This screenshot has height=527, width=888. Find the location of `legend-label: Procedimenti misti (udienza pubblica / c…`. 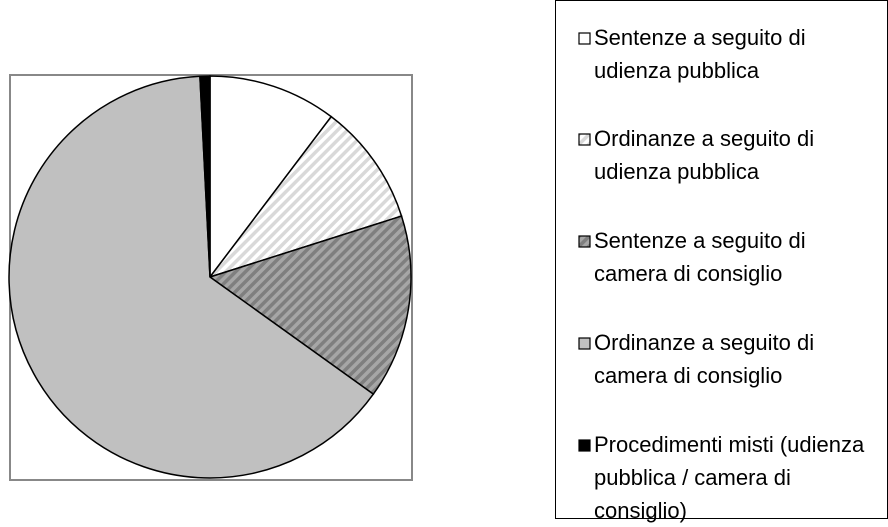

legend-label: Procedimenti misti (udienza pubblica / c… is located at coordinates (729, 477).